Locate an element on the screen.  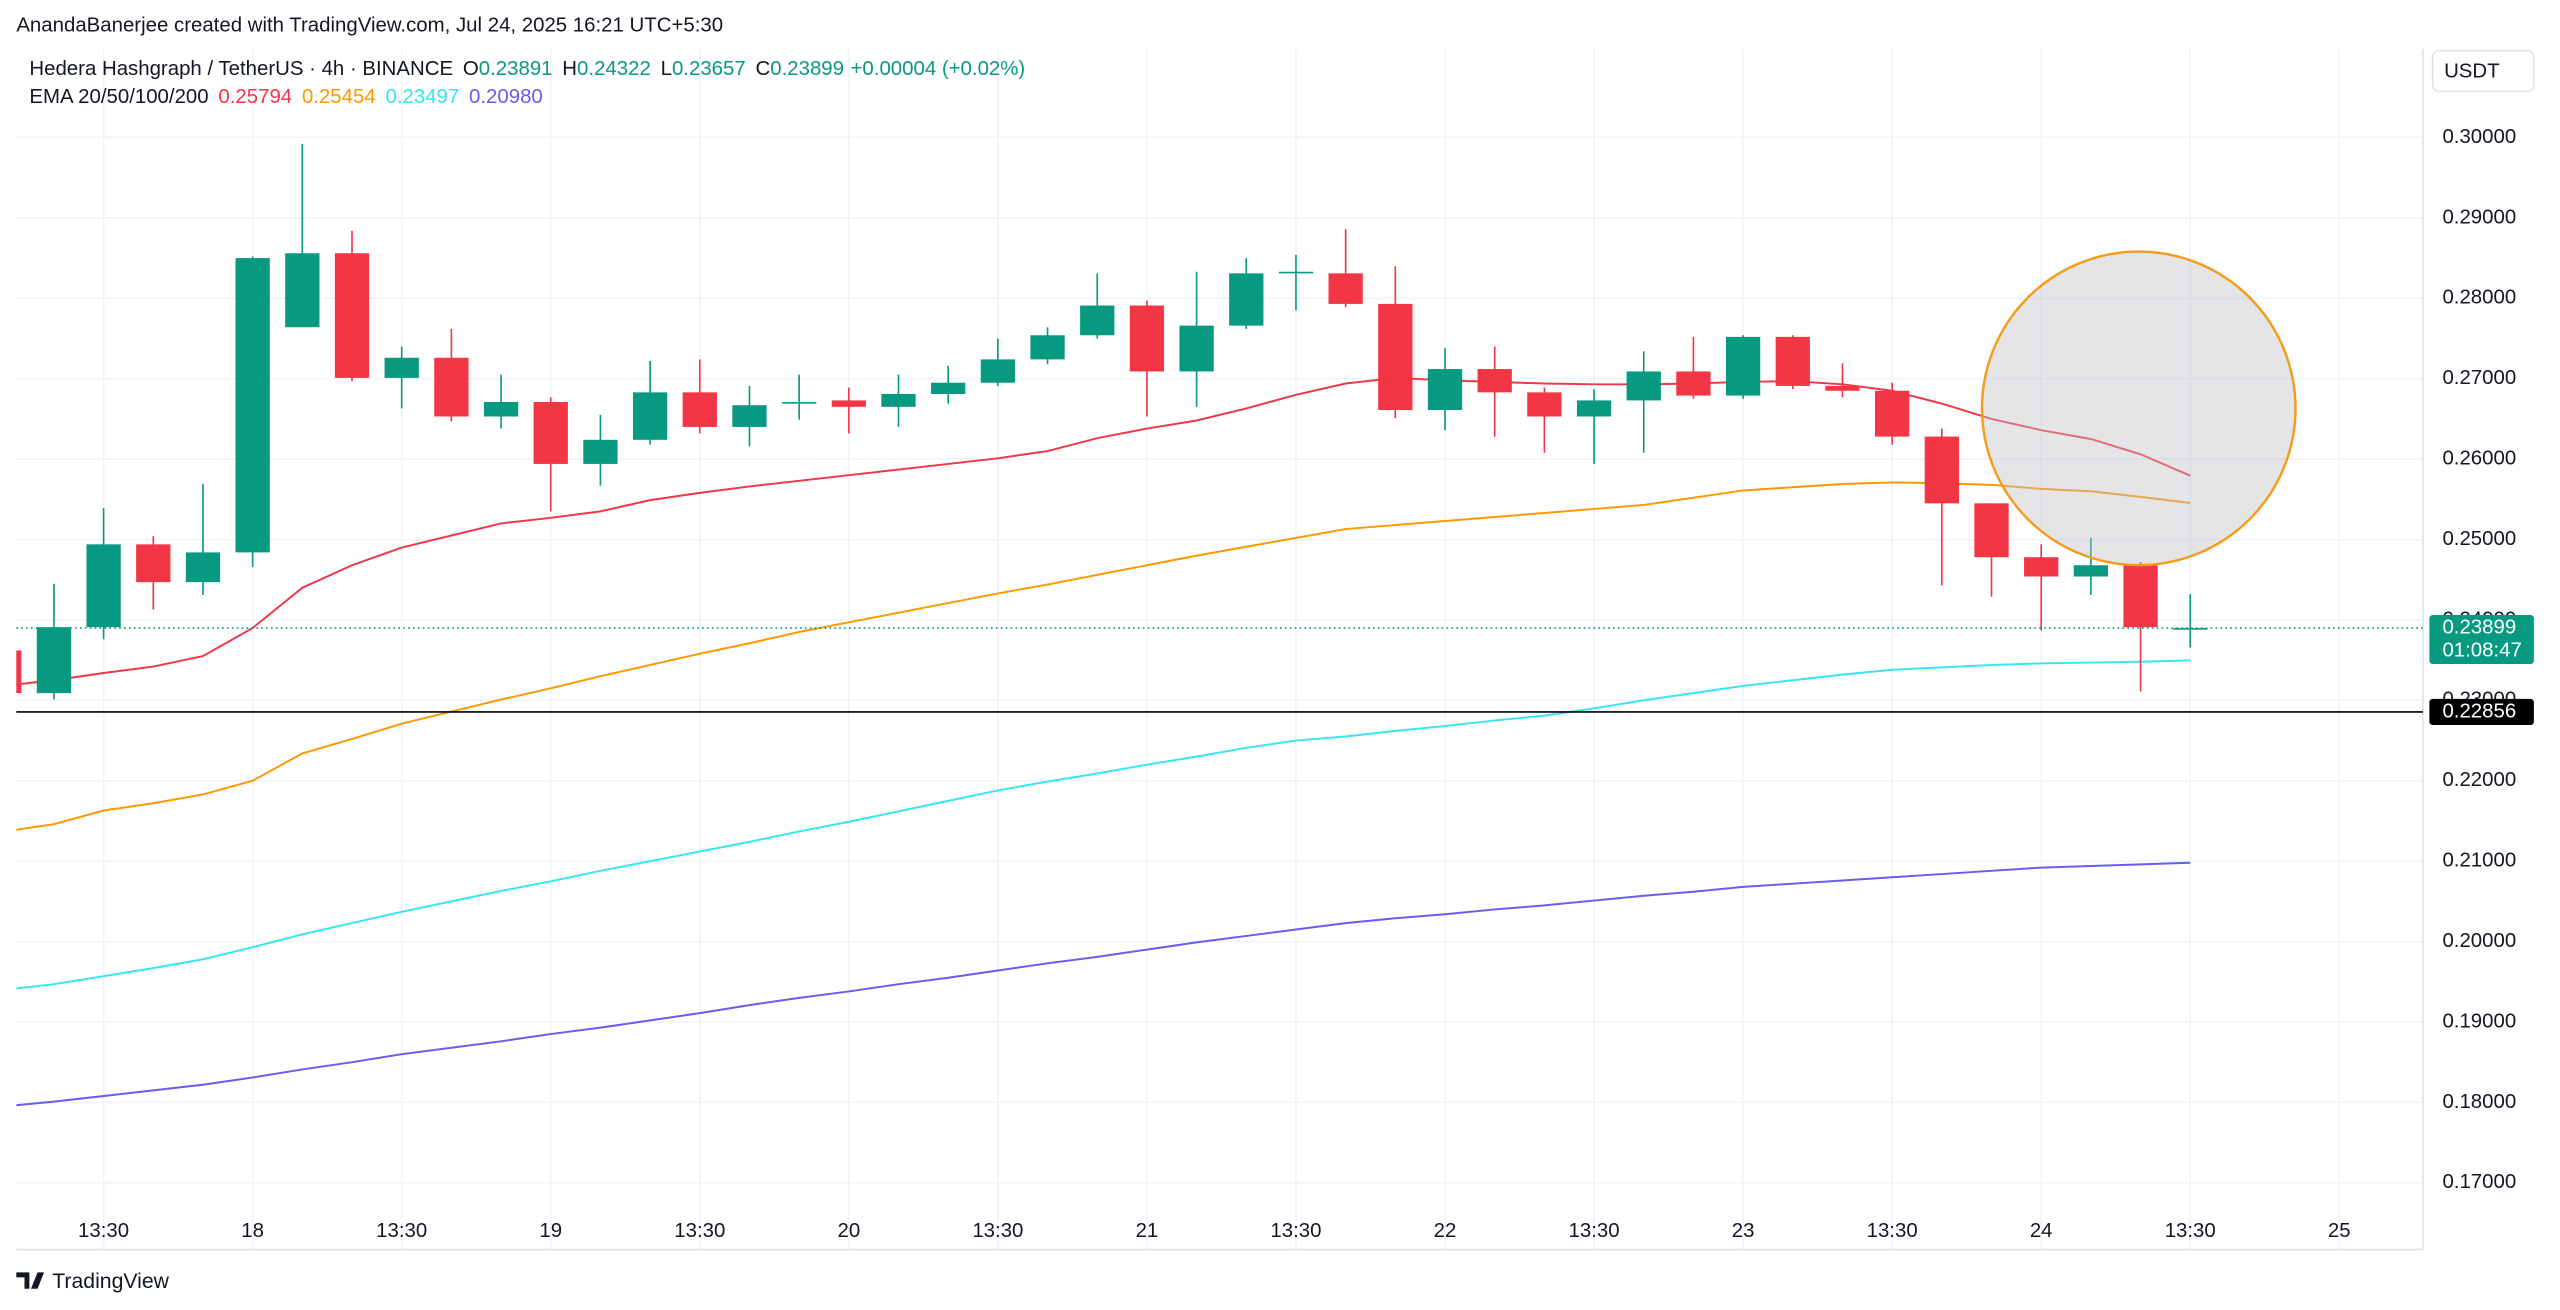
y-tick-label: 0.25000 is located at coordinates (2479, 539).